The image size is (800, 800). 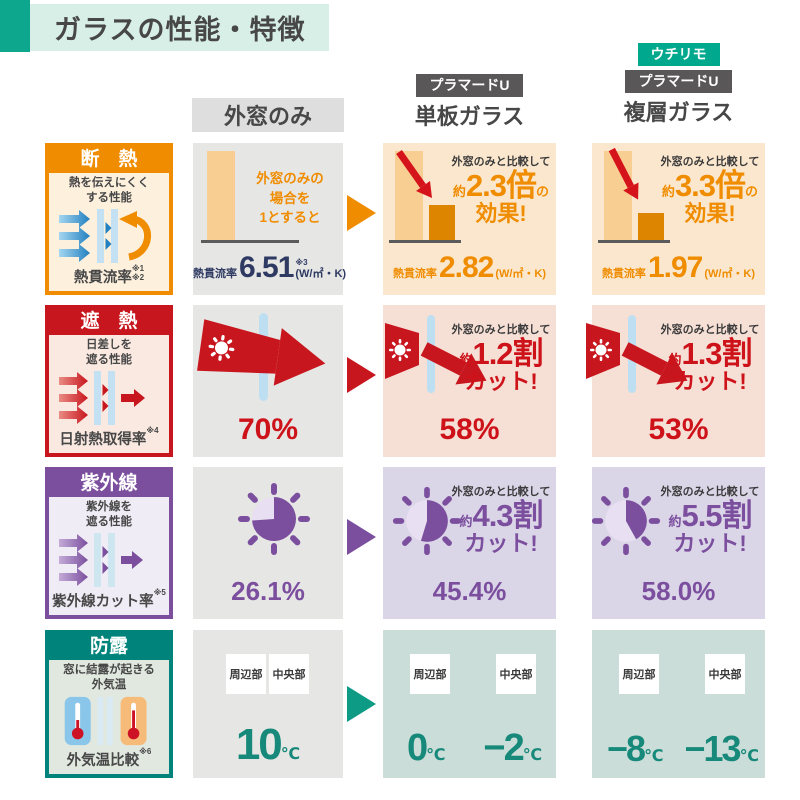 I want to click on condensation-card: 防露 窓に結露が起きる 外気温, so click(x=109, y=704).